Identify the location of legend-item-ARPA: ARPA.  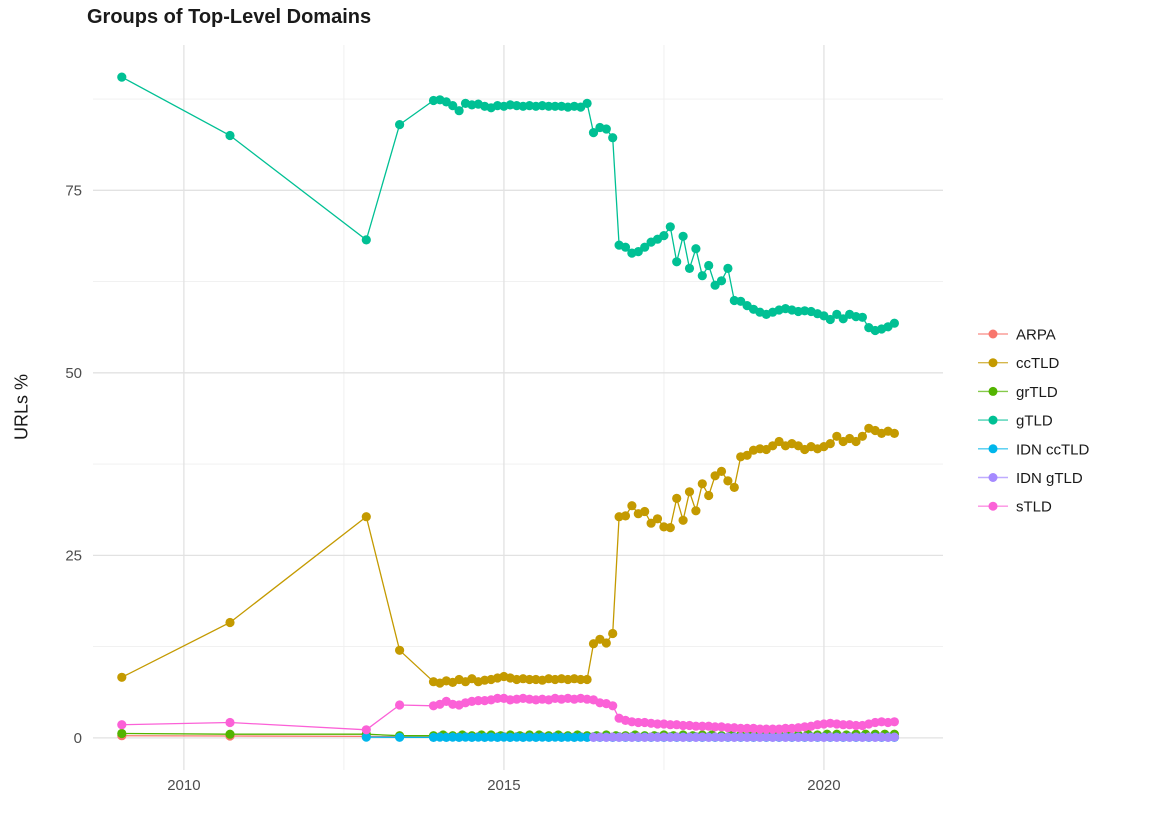
(1017, 335).